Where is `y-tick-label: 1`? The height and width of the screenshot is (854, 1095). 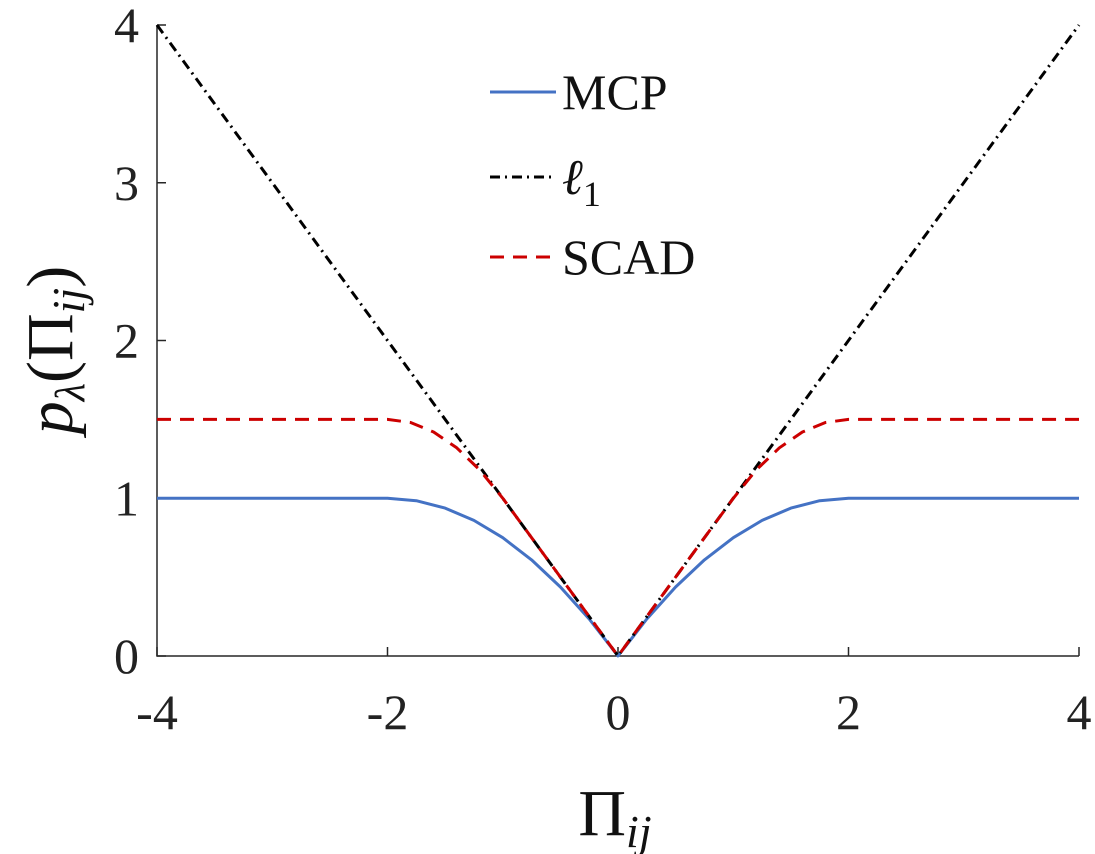
y-tick-label: 1 is located at coordinates (126, 498).